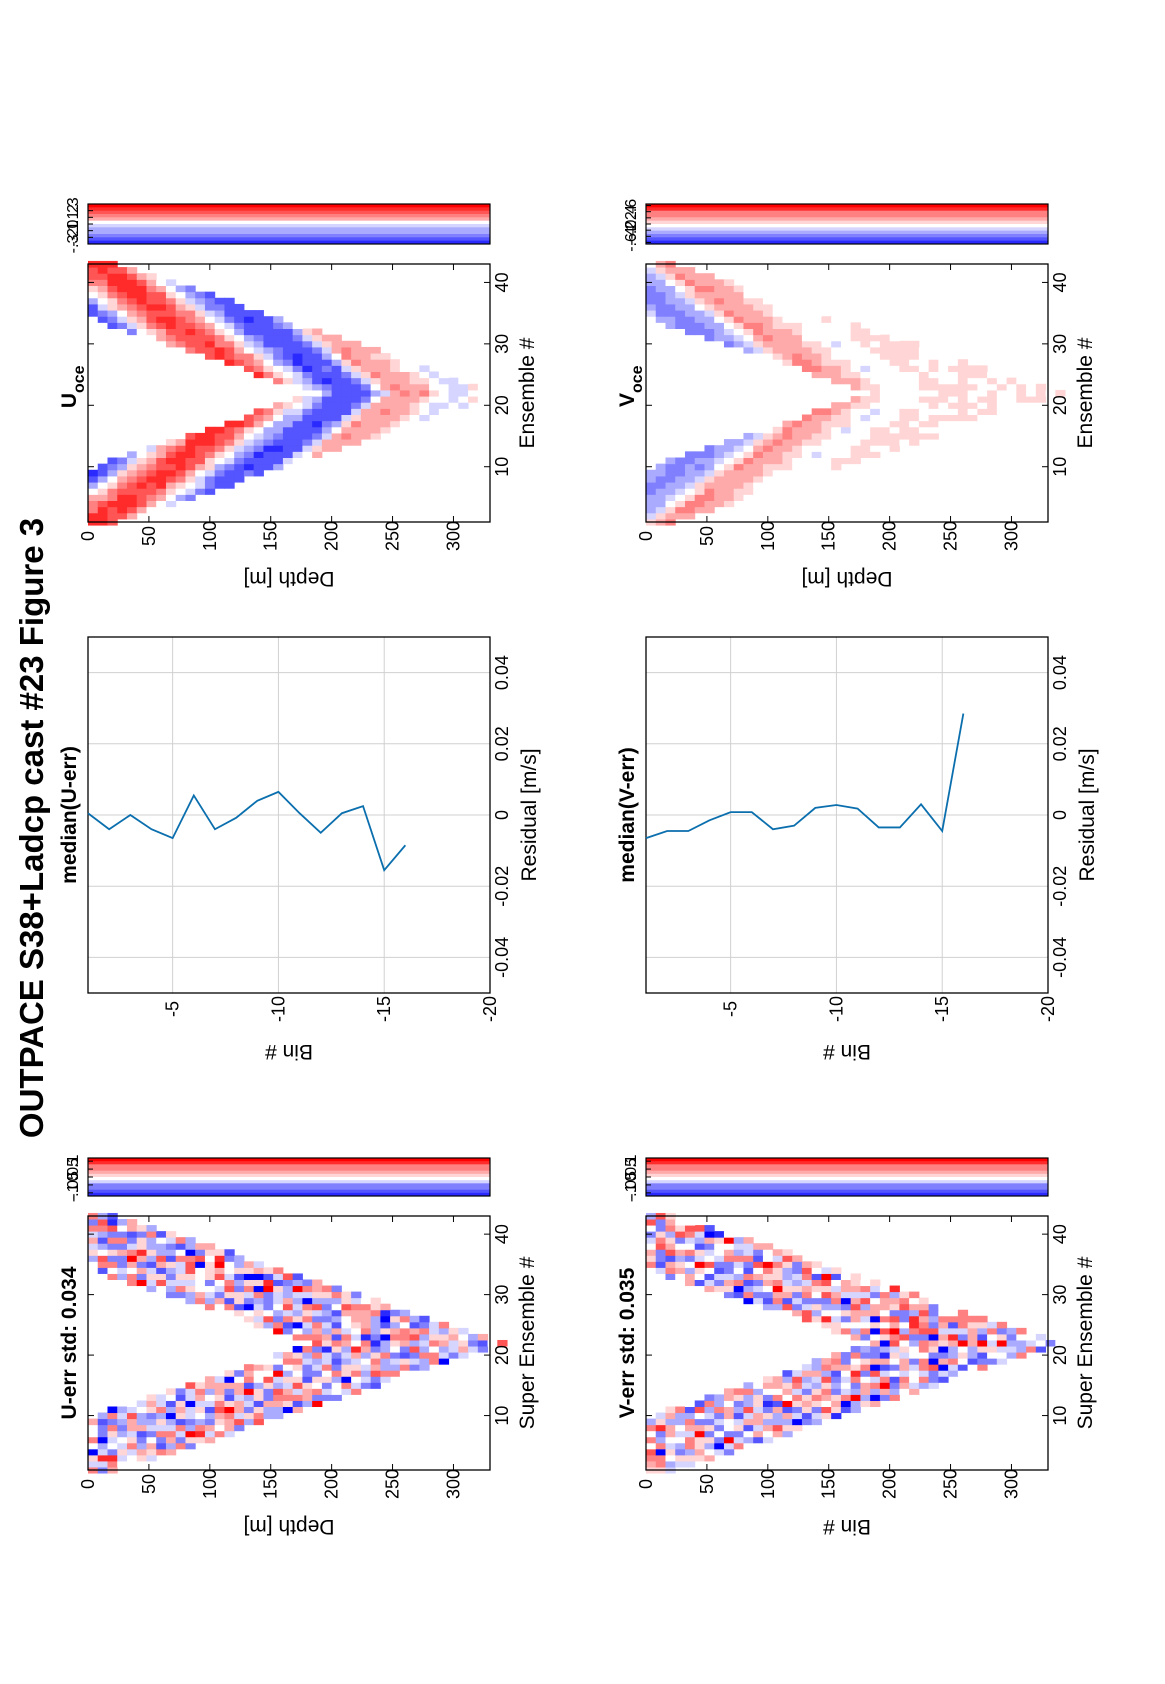 This screenshot has width=1165, height=1684. I want to click on colorbar-swatch, so click(847, 1160).